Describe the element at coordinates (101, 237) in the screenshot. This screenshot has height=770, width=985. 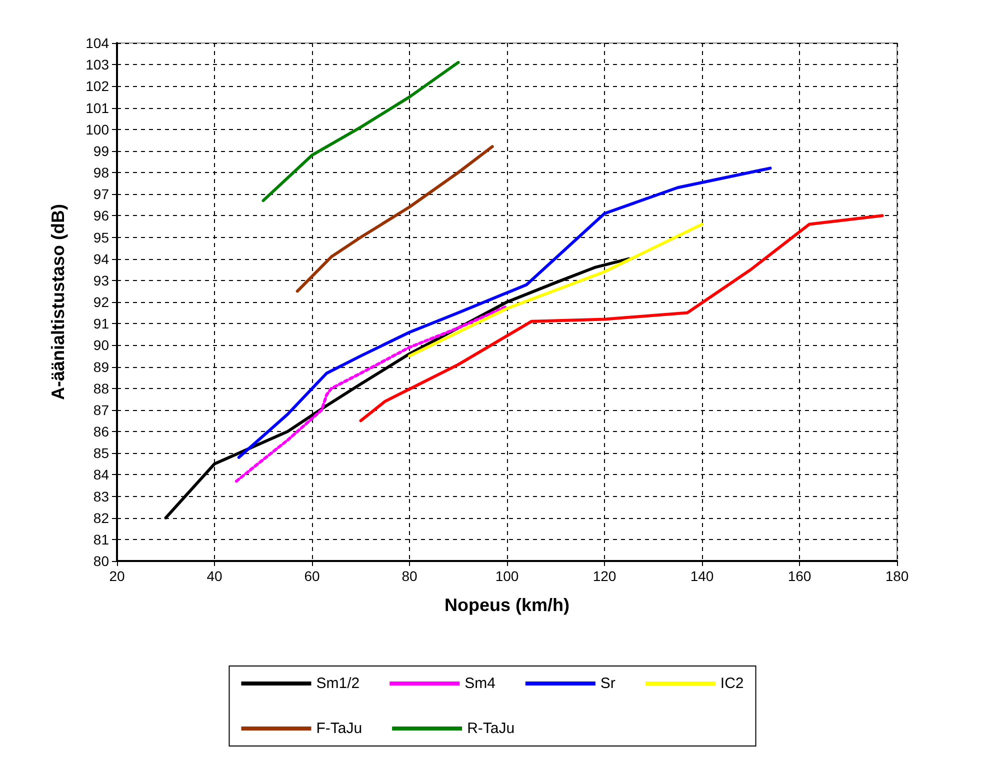
I see `y-tick-label: 95` at that location.